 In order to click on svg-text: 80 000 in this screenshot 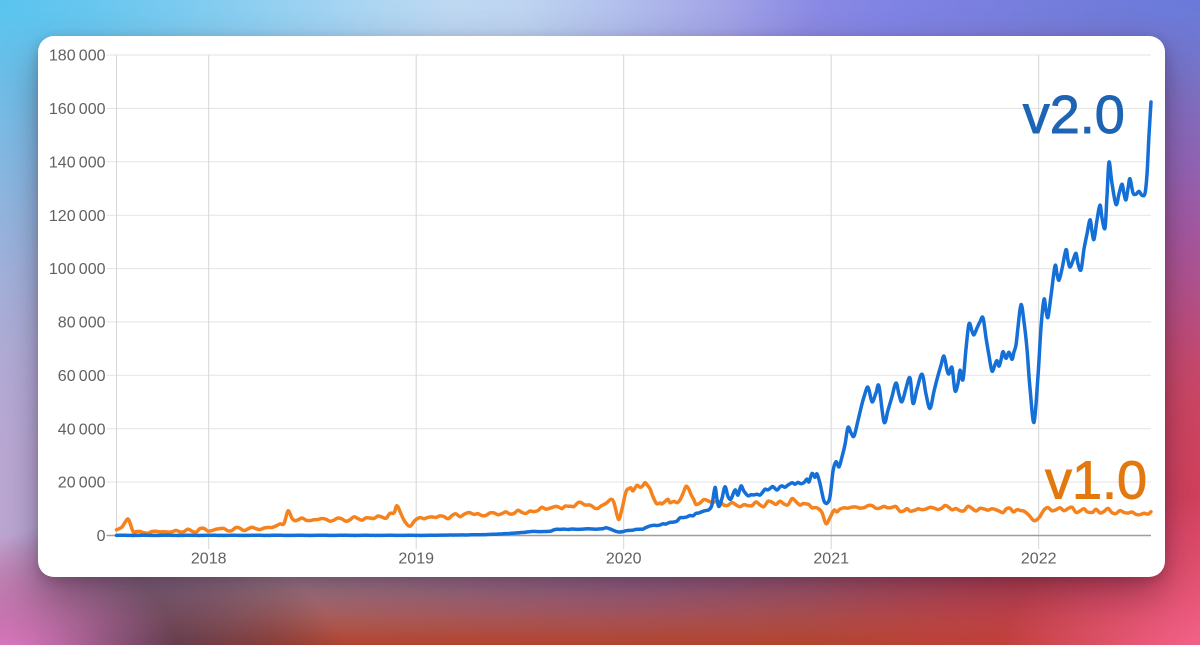, I will do `click(82, 323)`.